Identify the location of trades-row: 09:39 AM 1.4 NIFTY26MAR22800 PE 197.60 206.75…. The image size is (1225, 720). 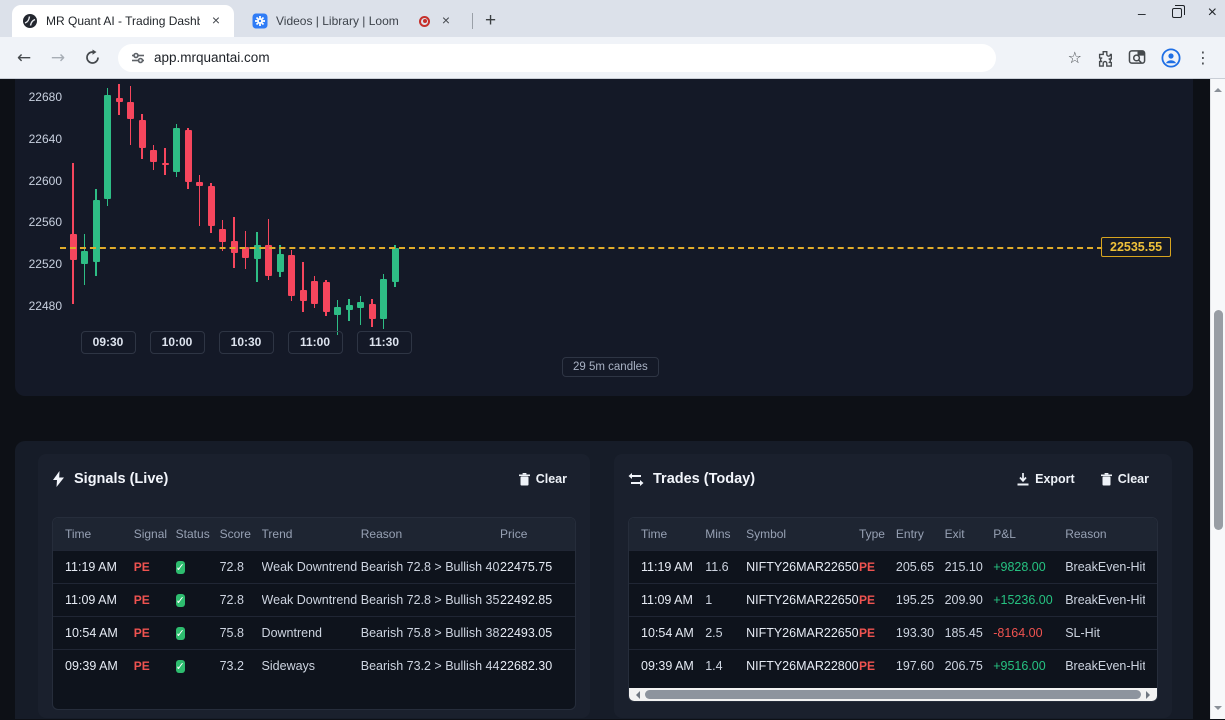
(893, 665).